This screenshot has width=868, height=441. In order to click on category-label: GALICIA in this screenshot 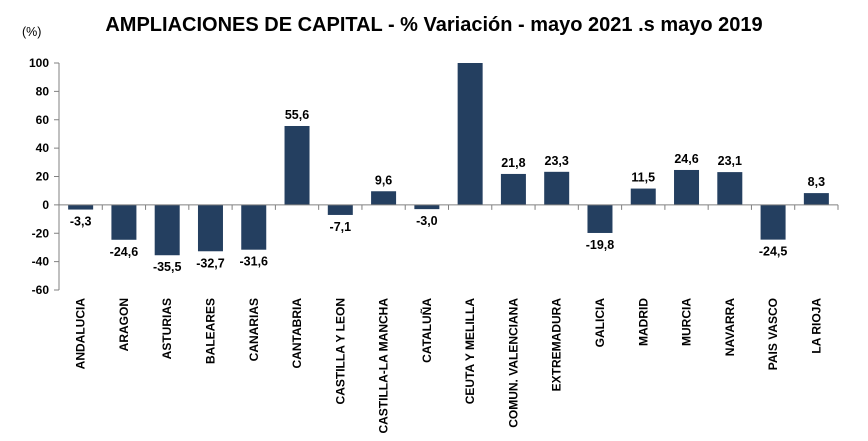, I will do `click(600, 323)`.